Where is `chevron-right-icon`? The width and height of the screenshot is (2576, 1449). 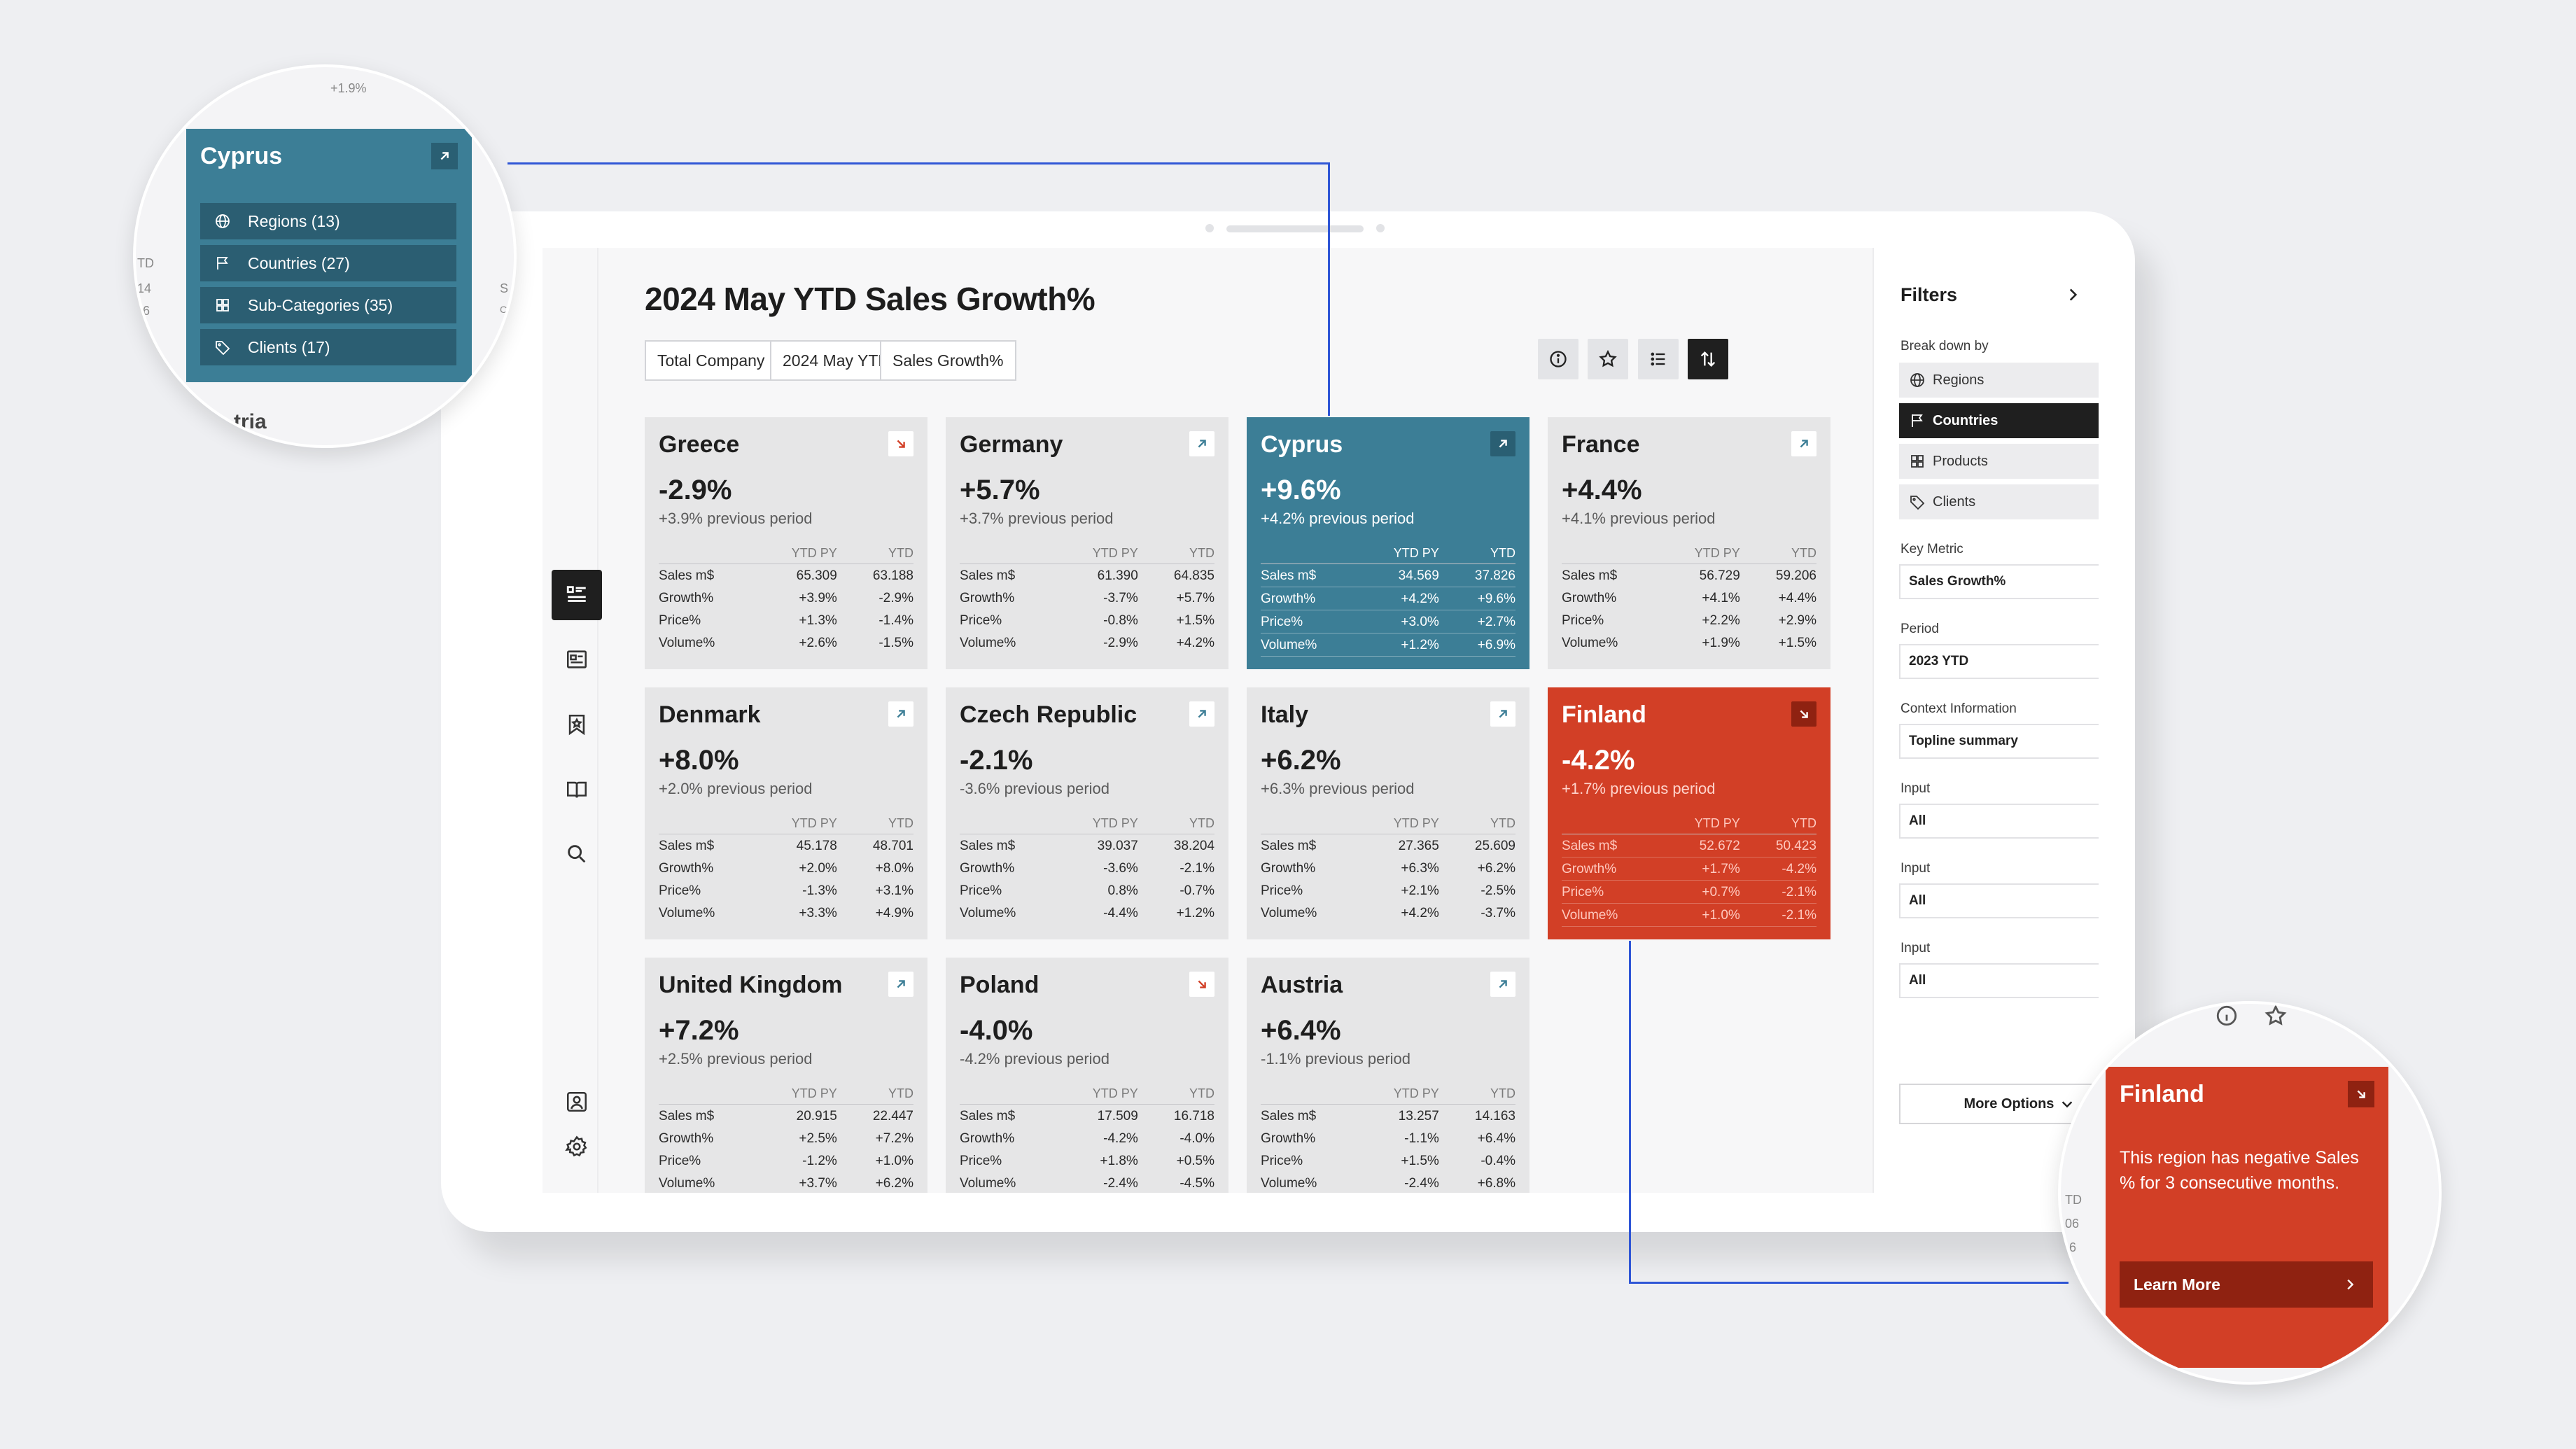
chevron-right-icon is located at coordinates (2073, 295).